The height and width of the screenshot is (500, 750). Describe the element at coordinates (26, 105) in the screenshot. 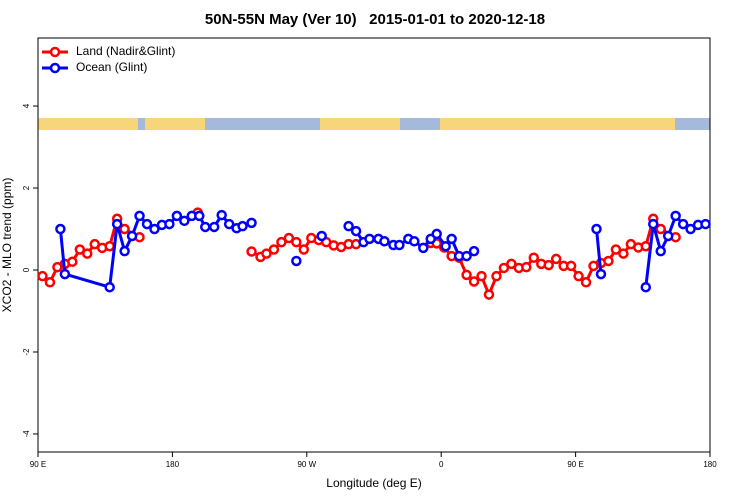

I see `y-tick-label: 4` at that location.